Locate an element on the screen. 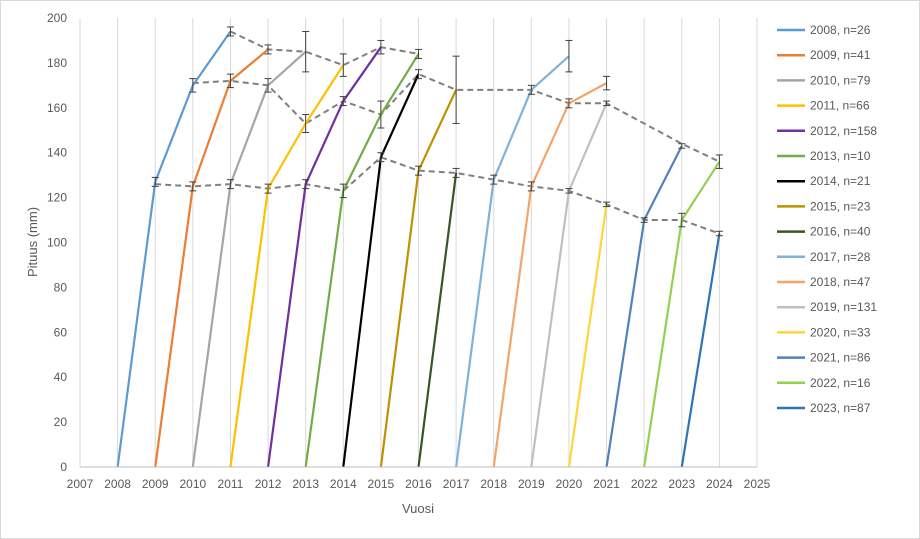  y-tick-label: 200 is located at coordinates (57, 18).